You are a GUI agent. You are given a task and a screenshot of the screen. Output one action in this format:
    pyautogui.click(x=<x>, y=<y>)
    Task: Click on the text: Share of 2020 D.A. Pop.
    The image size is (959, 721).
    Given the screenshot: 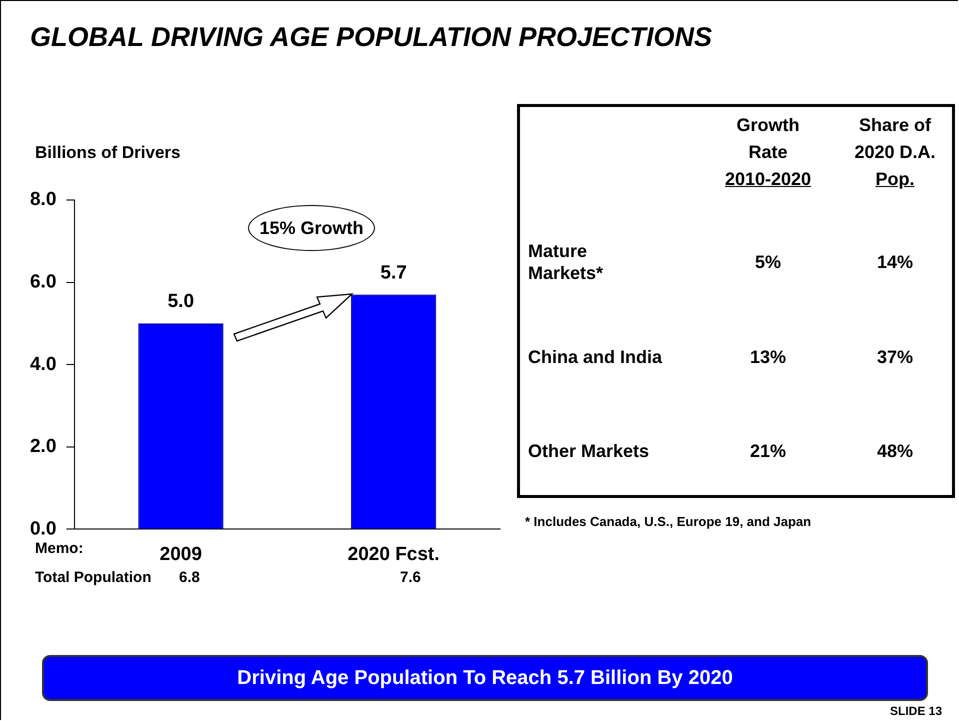 What is the action you would take?
    pyautogui.click(x=895, y=152)
    